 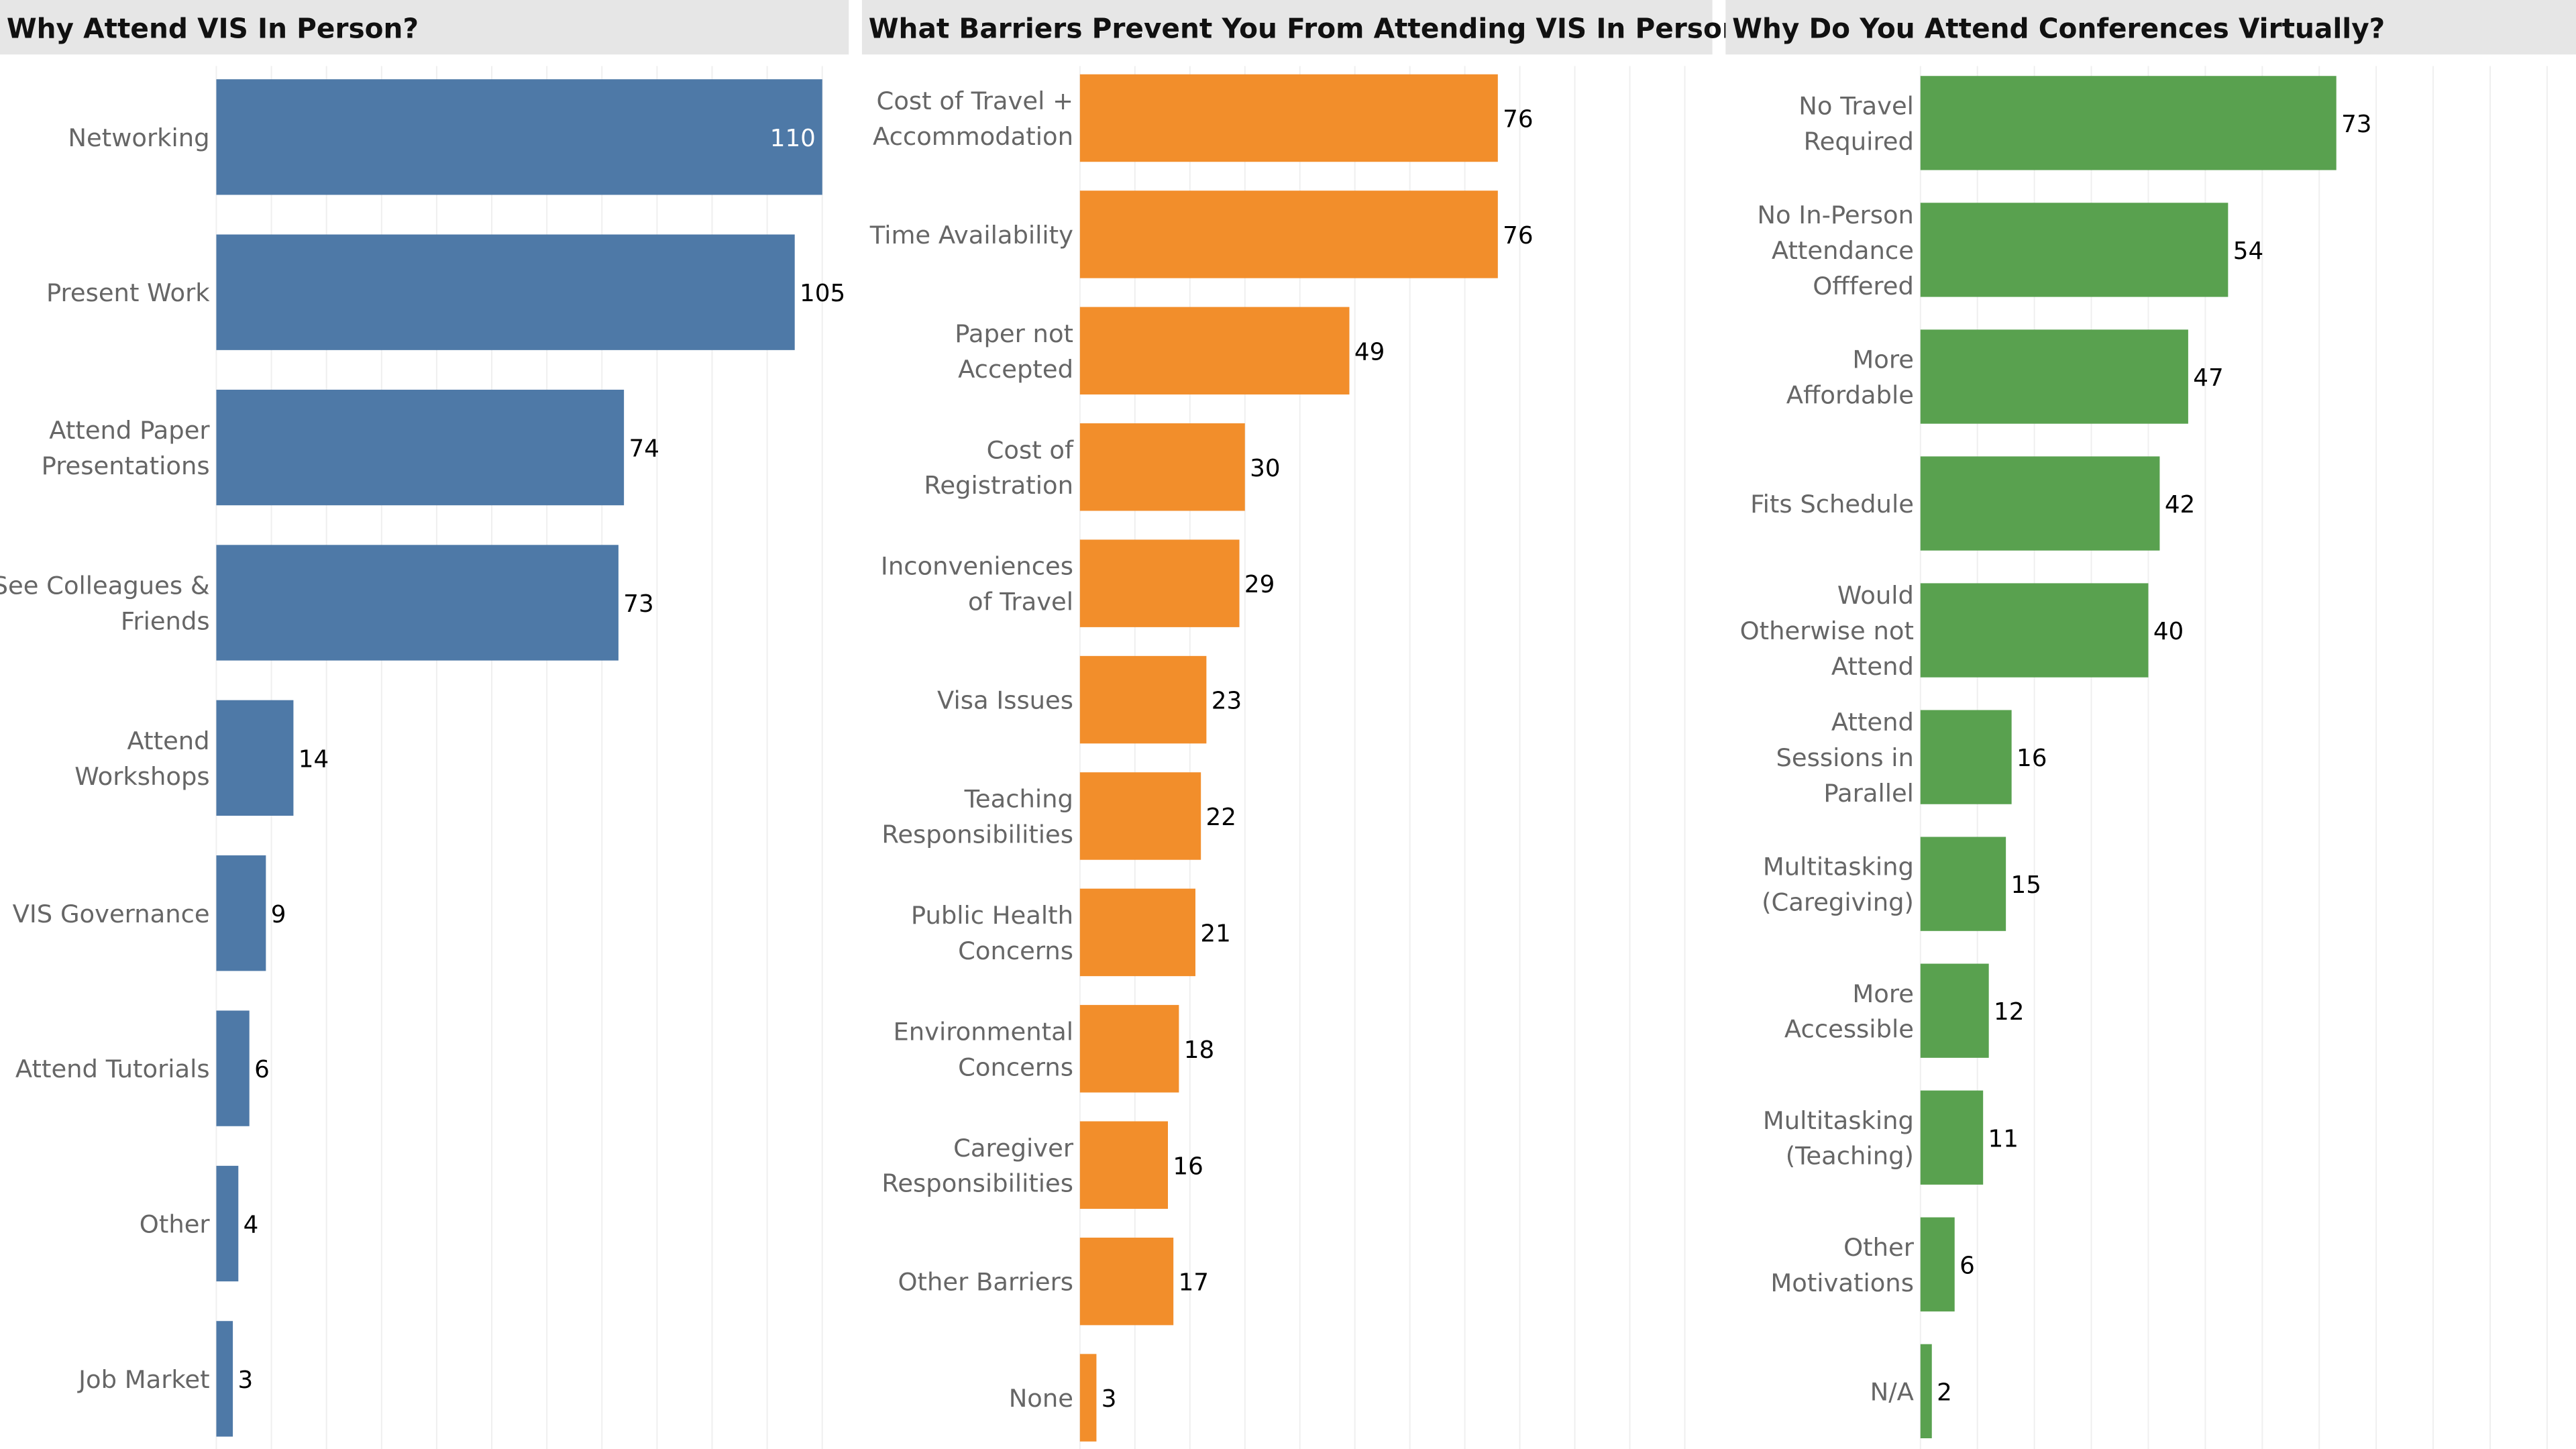 I want to click on category-label: Other Barriers, so click(x=985, y=1282).